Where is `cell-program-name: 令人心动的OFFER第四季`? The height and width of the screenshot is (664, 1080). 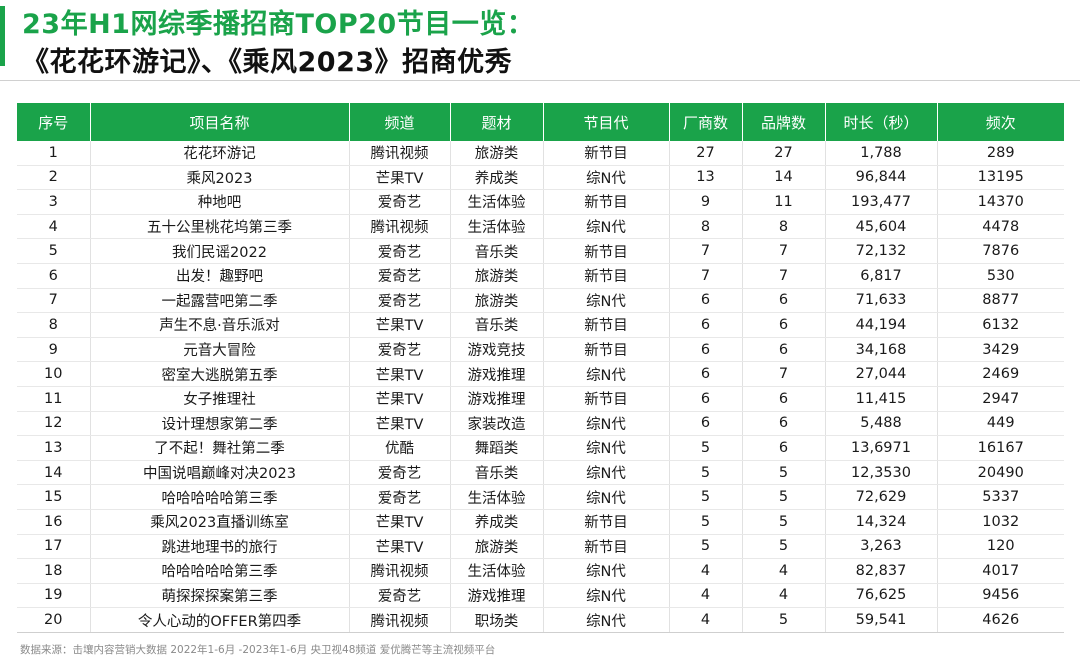
cell-program-name: 令人心动的OFFER第四季 is located at coordinates (219, 620).